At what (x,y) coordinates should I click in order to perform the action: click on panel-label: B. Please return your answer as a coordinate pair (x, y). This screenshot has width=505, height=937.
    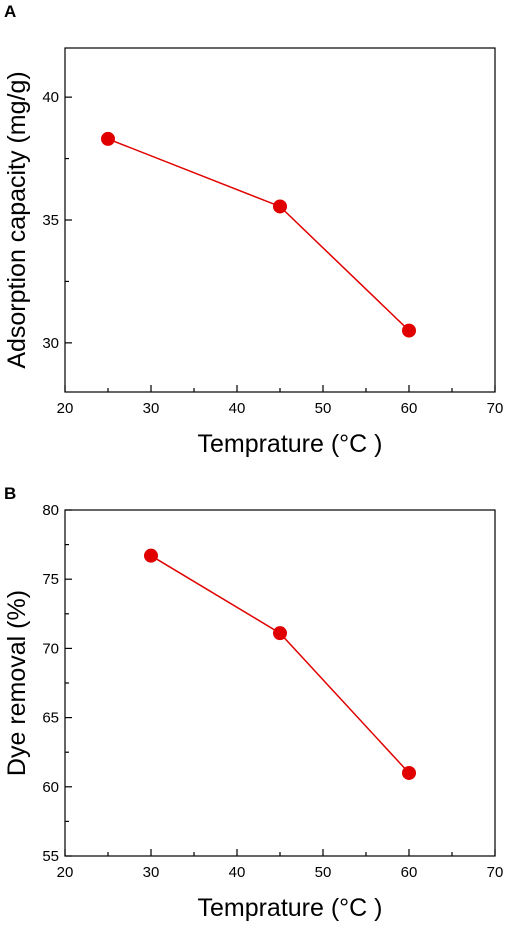
    Looking at the image, I should click on (10, 493).